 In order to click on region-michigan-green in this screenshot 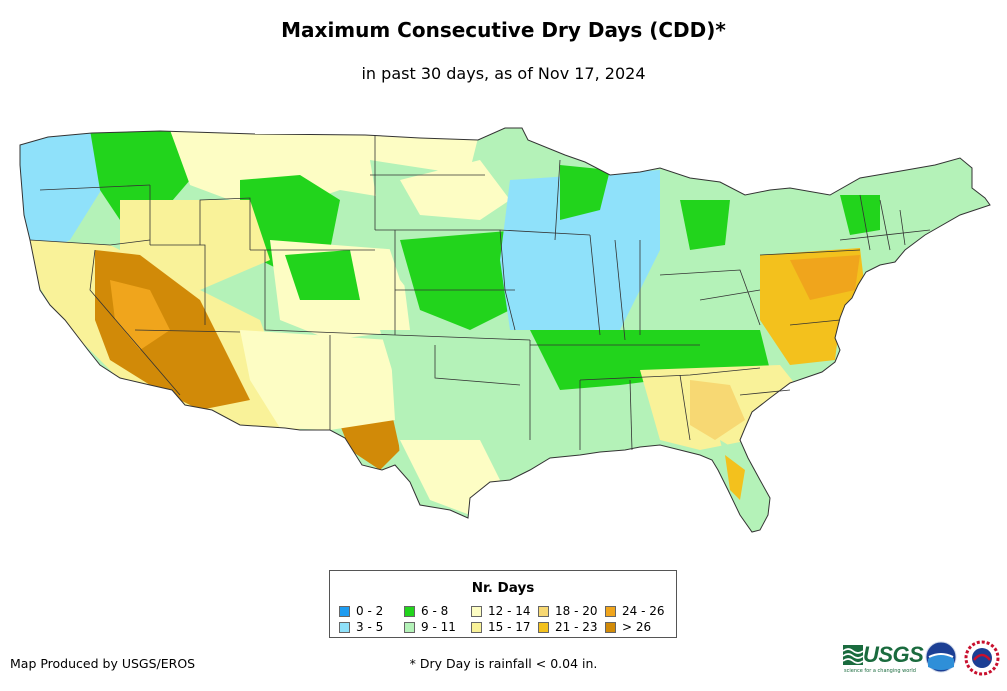, I will do `click(705, 225)`.